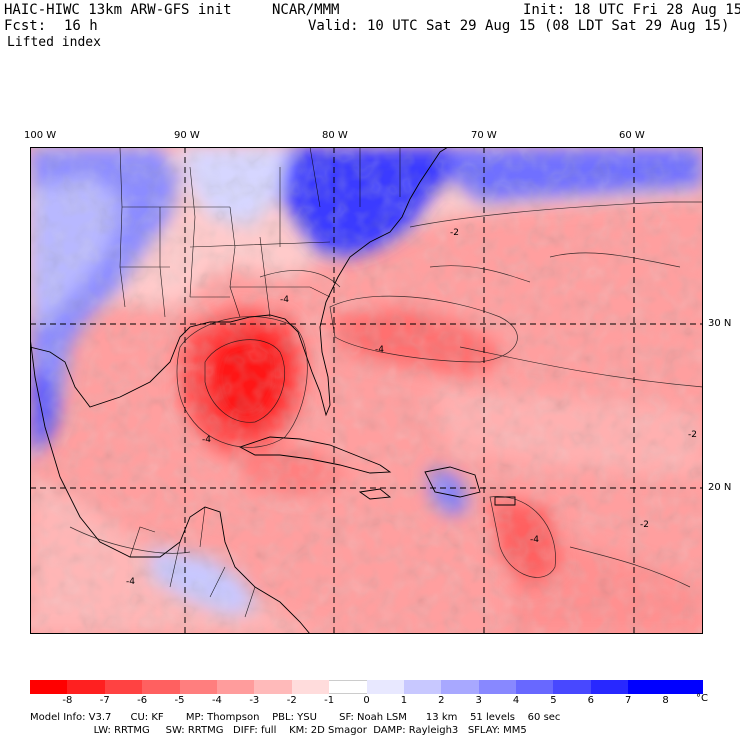  I want to click on us-state-lines, so click(260, 232).